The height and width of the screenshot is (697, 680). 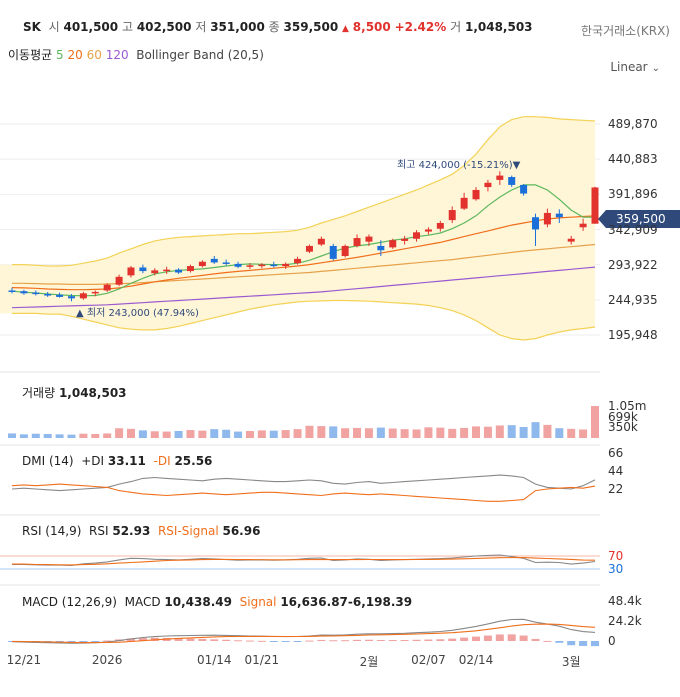 I want to click on ma5-label: 5, so click(x=60, y=55).